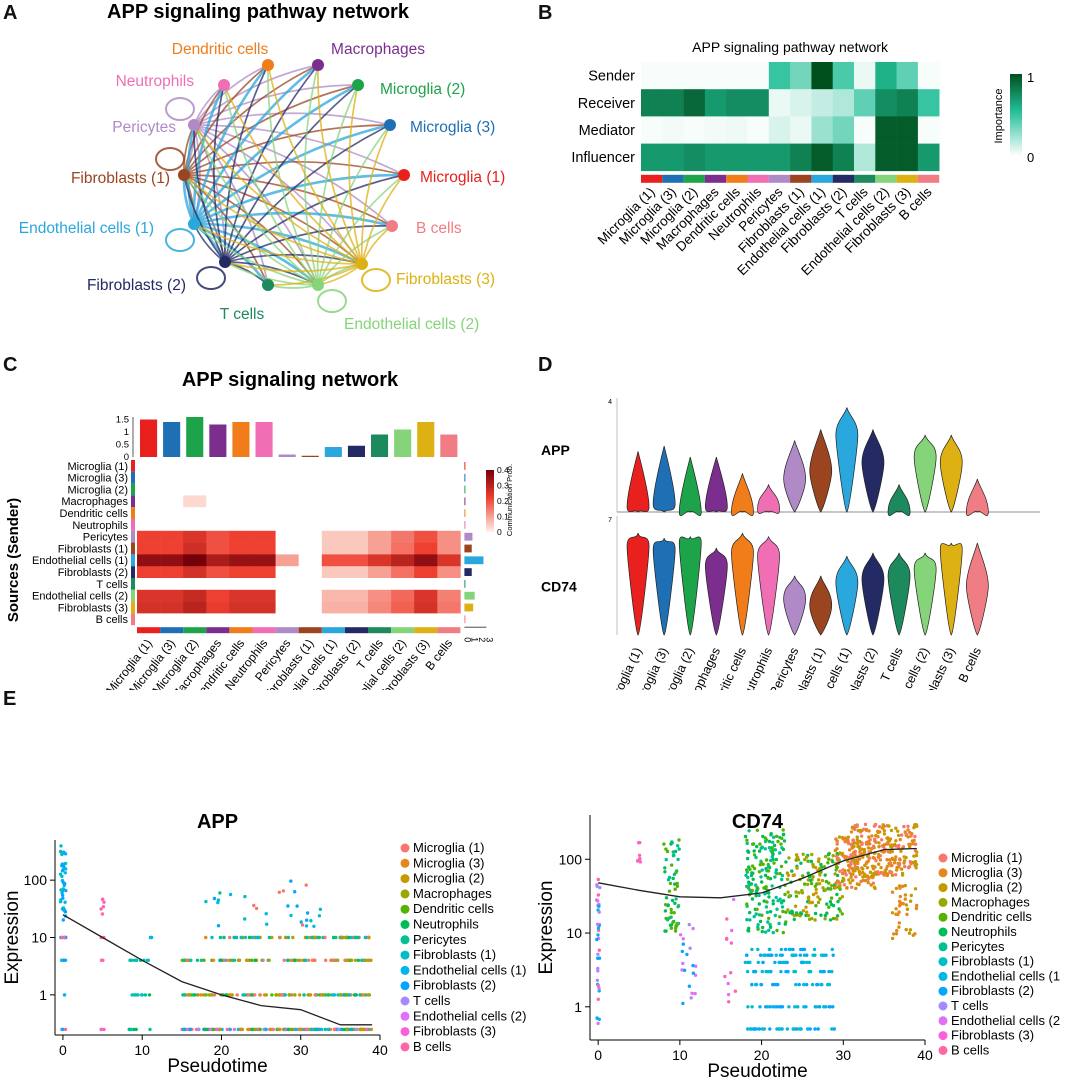 The width and height of the screenshot is (1065, 1084). I want to click on cell-endothelial-cells-2-pericytes, so click(287, 595).